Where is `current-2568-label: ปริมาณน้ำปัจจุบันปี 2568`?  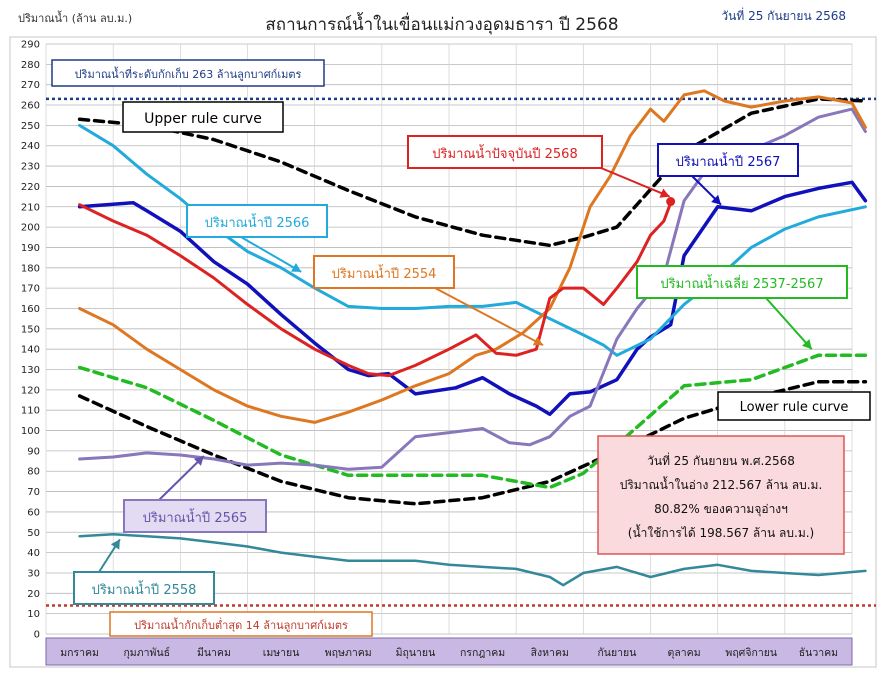 current-2568-label: ปริมาณน้ำปัจจุบันปี 2568 is located at coordinates (505, 152).